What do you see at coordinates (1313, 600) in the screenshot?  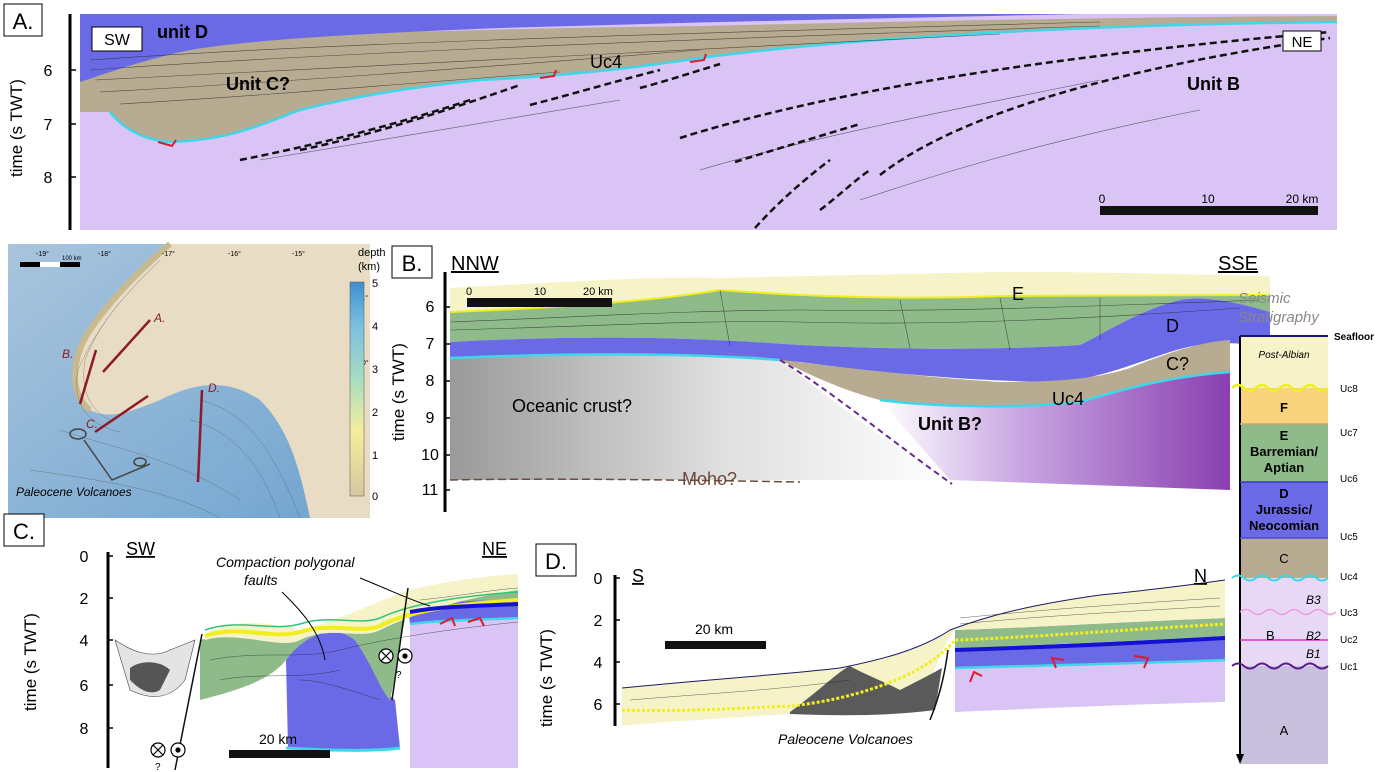 I see `strat-b3: B3` at bounding box center [1313, 600].